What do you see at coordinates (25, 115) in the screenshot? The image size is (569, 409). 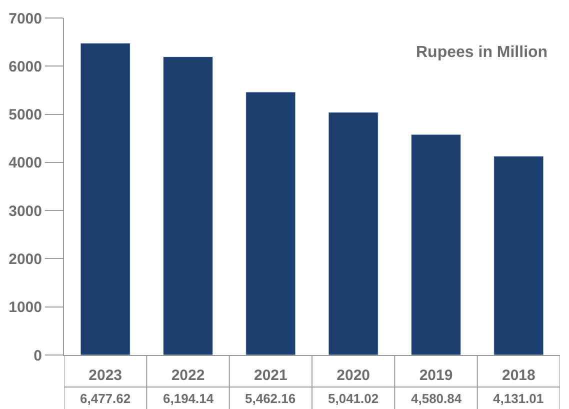 I see `y-tick-label: 5000` at bounding box center [25, 115].